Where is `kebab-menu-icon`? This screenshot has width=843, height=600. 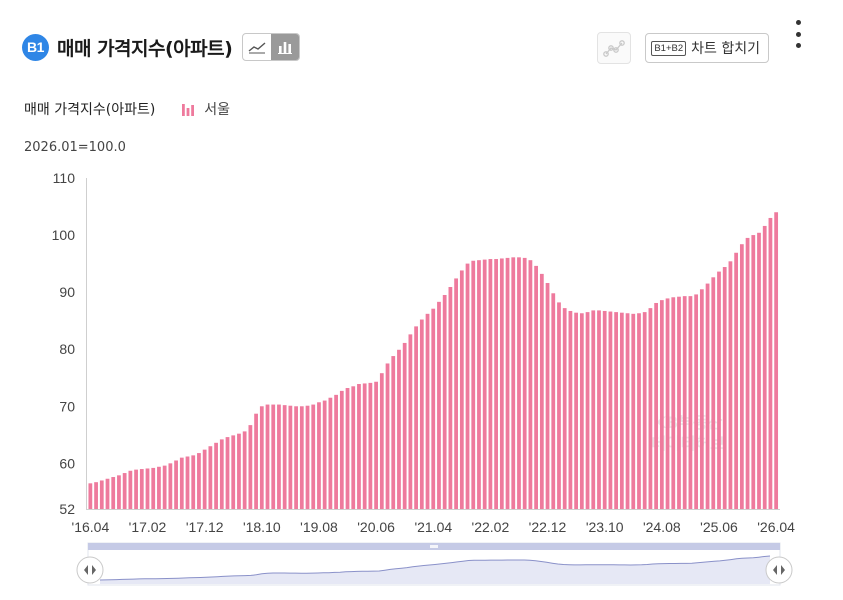
kebab-menu-icon is located at coordinates (798, 34).